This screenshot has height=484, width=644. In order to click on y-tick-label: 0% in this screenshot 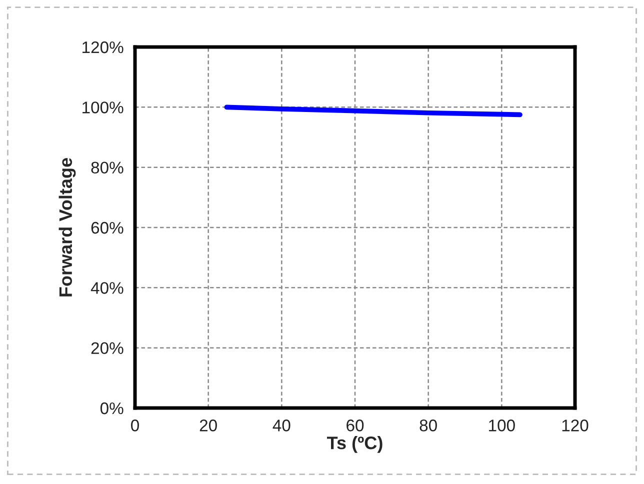, I will do `click(112, 408)`.